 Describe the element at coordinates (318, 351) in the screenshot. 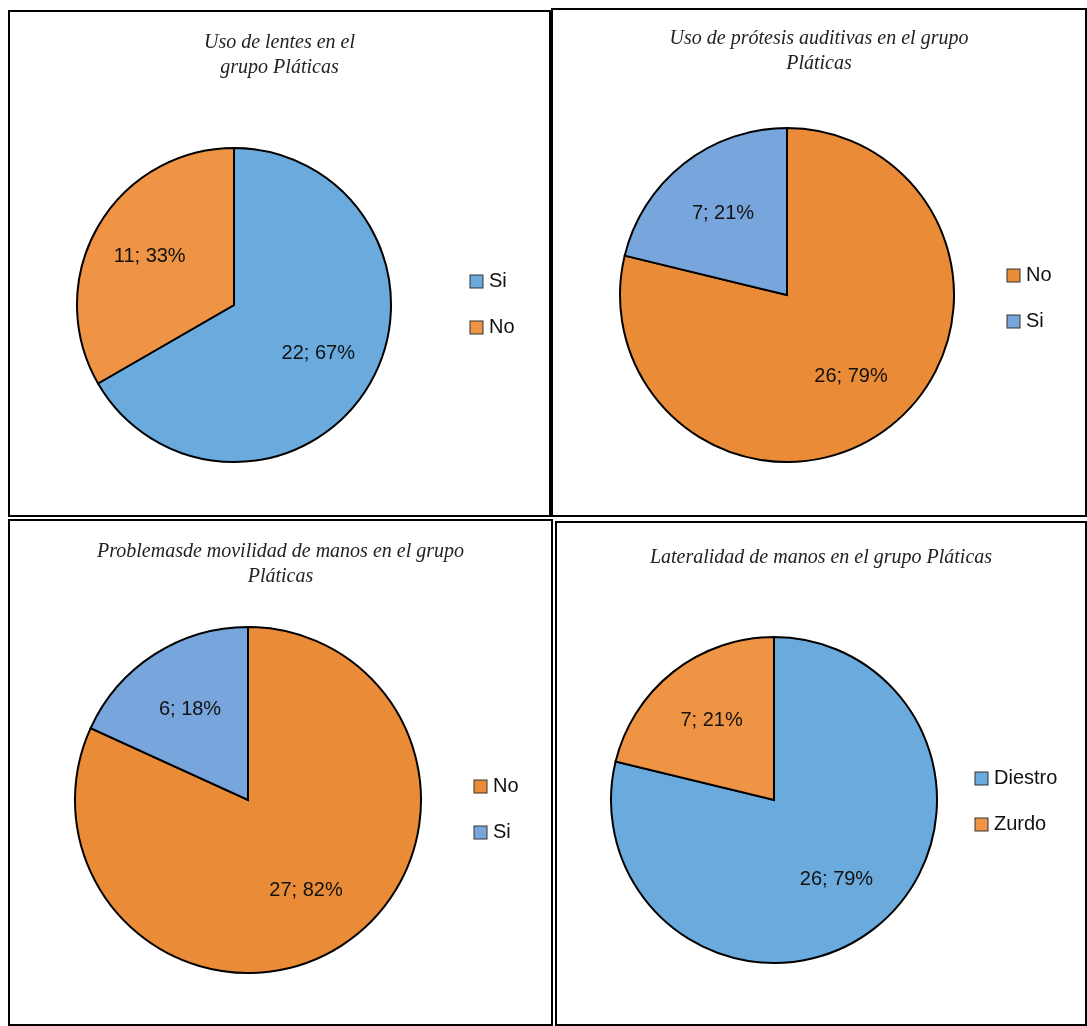

I see `data-label: 22; 67%` at that location.